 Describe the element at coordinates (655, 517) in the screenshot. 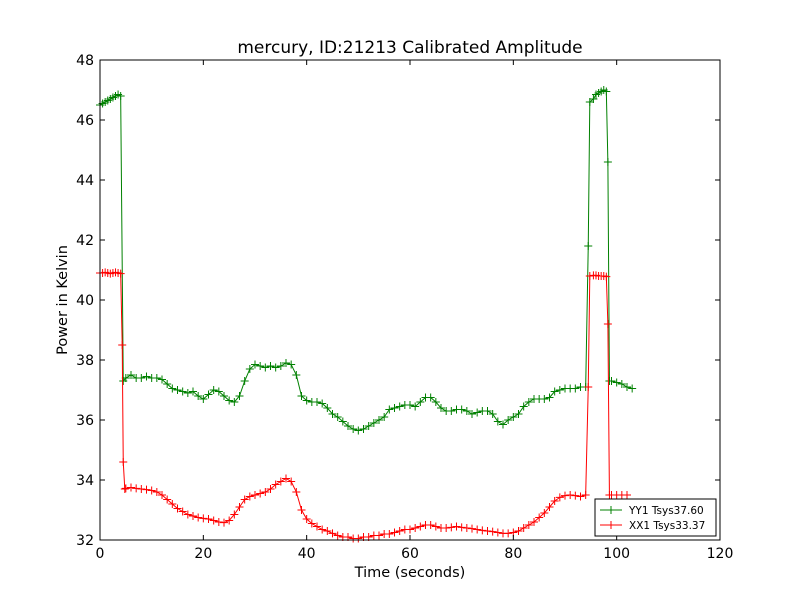

I see `legend-box` at that location.